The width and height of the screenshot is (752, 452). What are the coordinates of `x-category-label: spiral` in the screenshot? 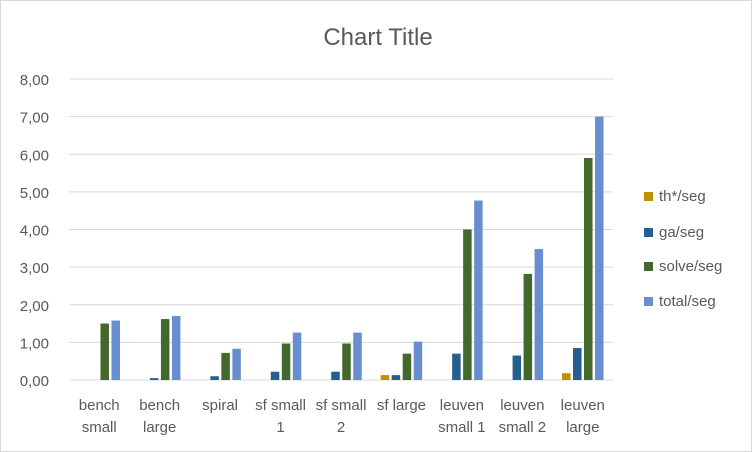 It's located at (220, 405).